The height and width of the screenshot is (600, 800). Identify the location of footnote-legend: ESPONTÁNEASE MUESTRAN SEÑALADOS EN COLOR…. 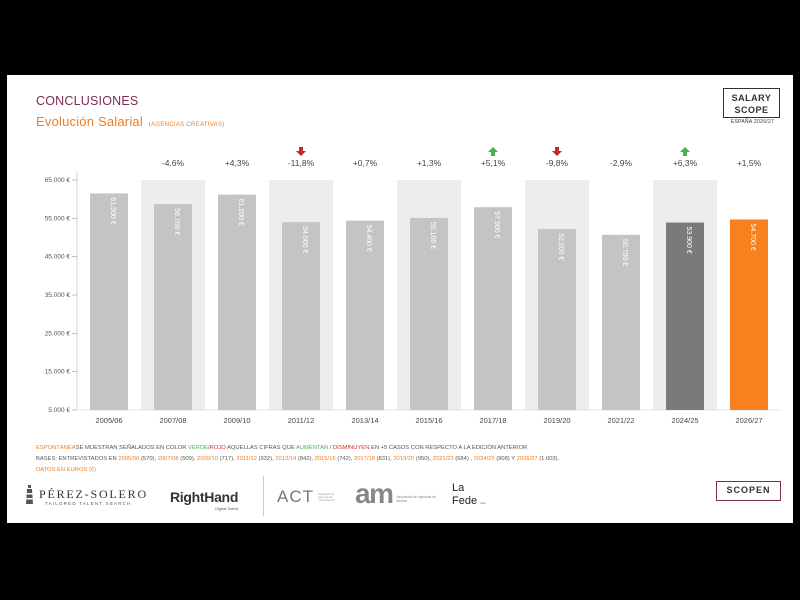
(297, 448).